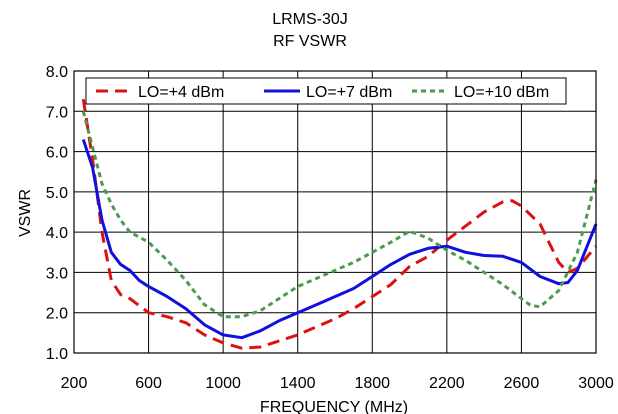  Describe the element at coordinates (57, 314) in the screenshot. I see `y-tick-label: 2.0` at that location.